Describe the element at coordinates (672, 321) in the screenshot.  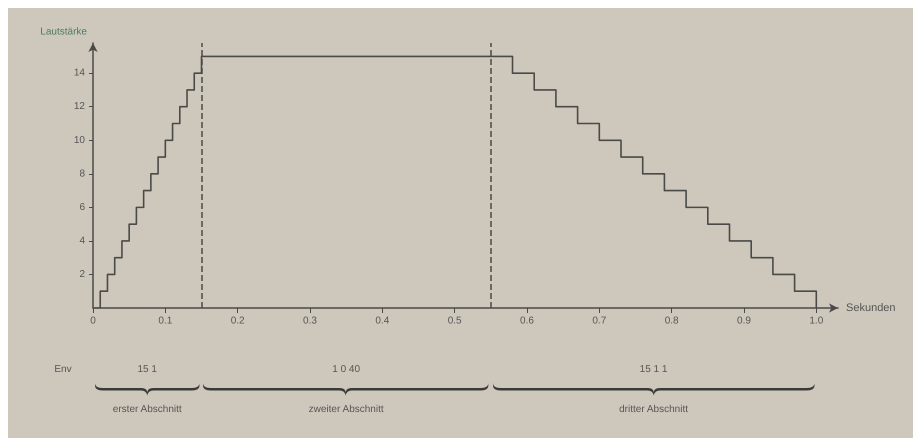
I see `x-tick-label: 0.8` at that location.